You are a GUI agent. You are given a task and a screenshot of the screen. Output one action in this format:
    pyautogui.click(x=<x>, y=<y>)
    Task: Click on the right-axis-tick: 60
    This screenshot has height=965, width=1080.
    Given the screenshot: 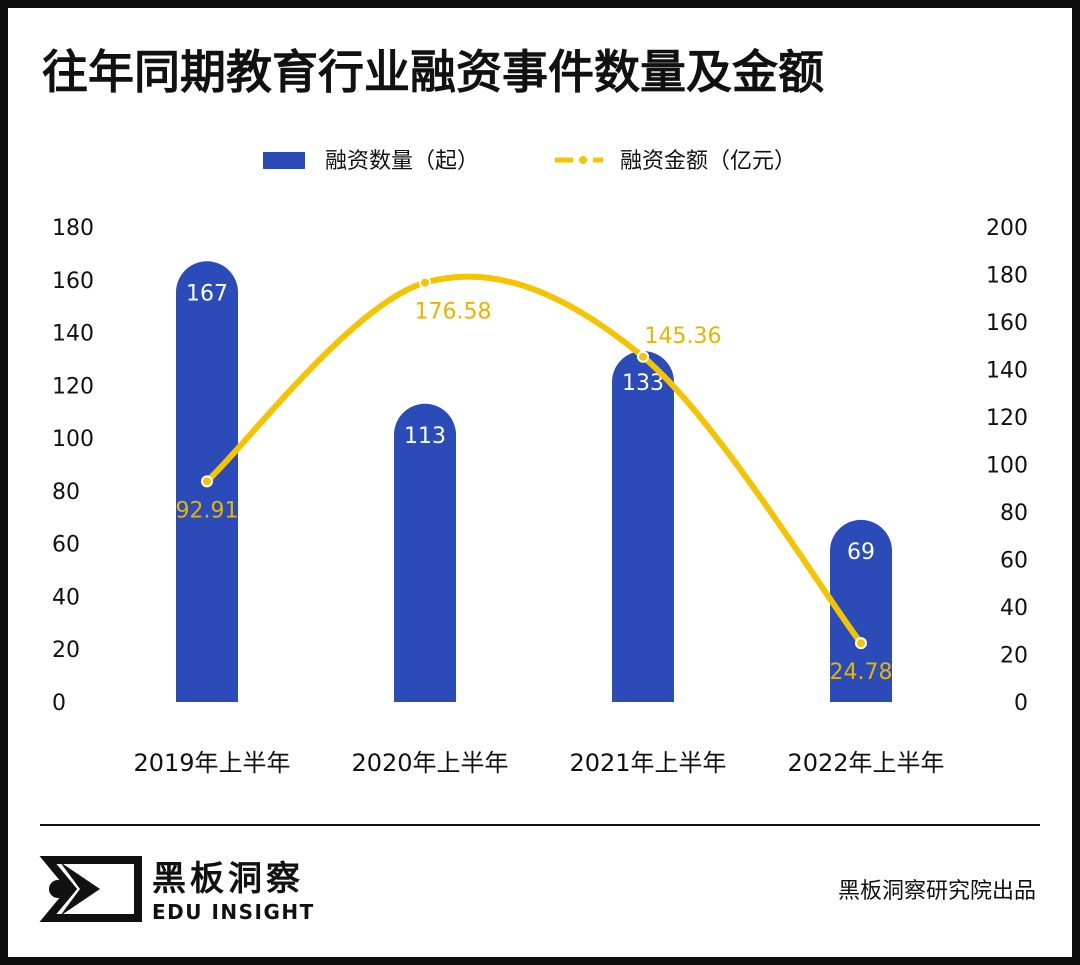 What is the action you would take?
    pyautogui.click(x=1014, y=561)
    